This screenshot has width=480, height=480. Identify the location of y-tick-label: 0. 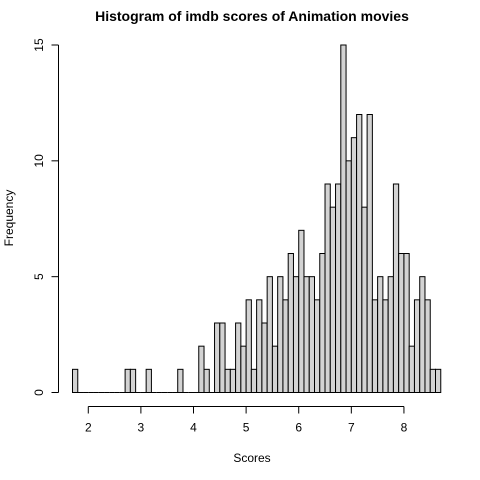
(39, 392).